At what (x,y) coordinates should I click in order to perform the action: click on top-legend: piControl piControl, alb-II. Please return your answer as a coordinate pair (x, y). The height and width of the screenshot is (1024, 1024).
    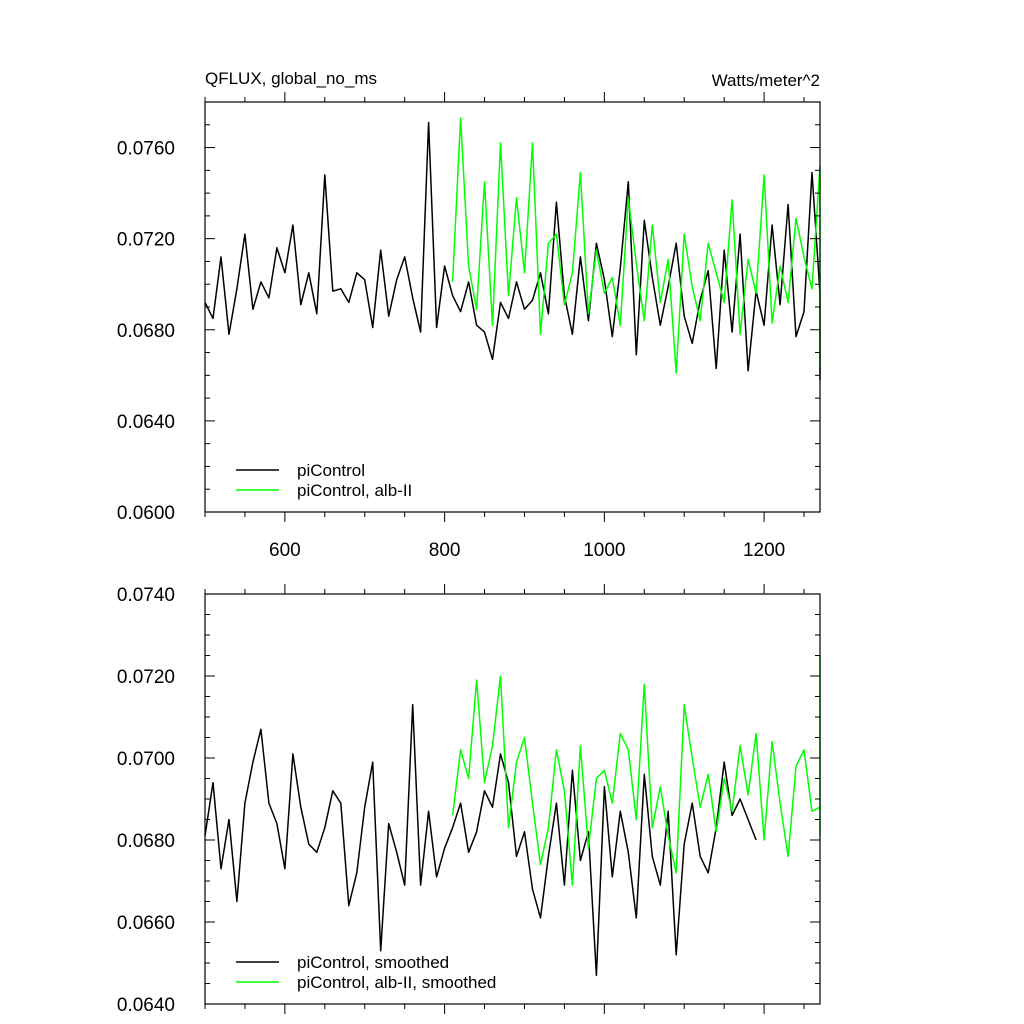
    Looking at the image, I should click on (324, 480).